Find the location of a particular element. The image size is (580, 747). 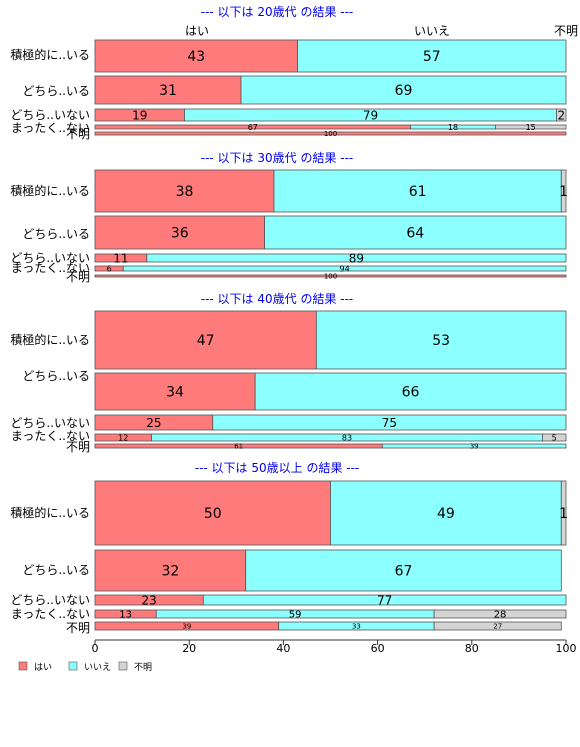

data-label: 66 is located at coordinates (411, 393).